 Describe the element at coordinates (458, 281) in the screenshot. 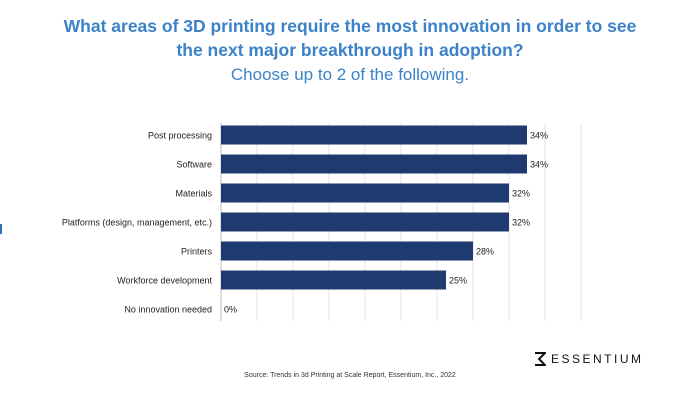

I see `value-label: 25%` at that location.